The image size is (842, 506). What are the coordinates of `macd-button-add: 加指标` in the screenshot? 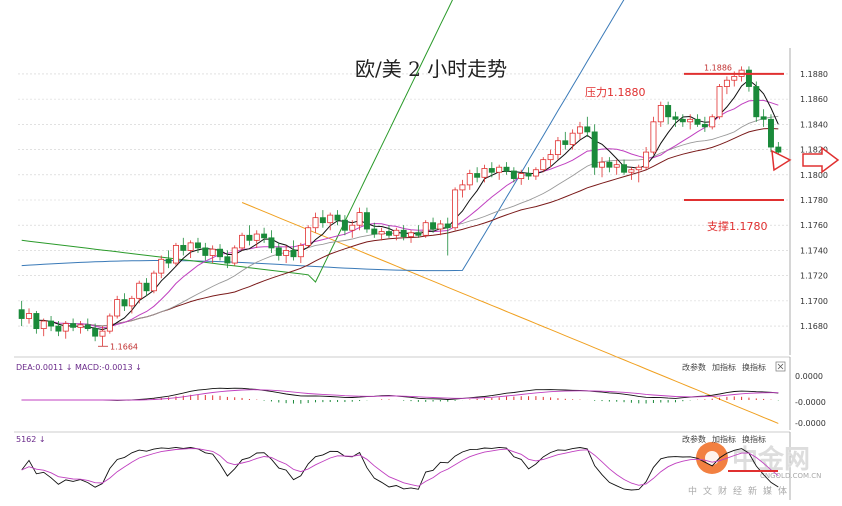 It's located at (724, 367).